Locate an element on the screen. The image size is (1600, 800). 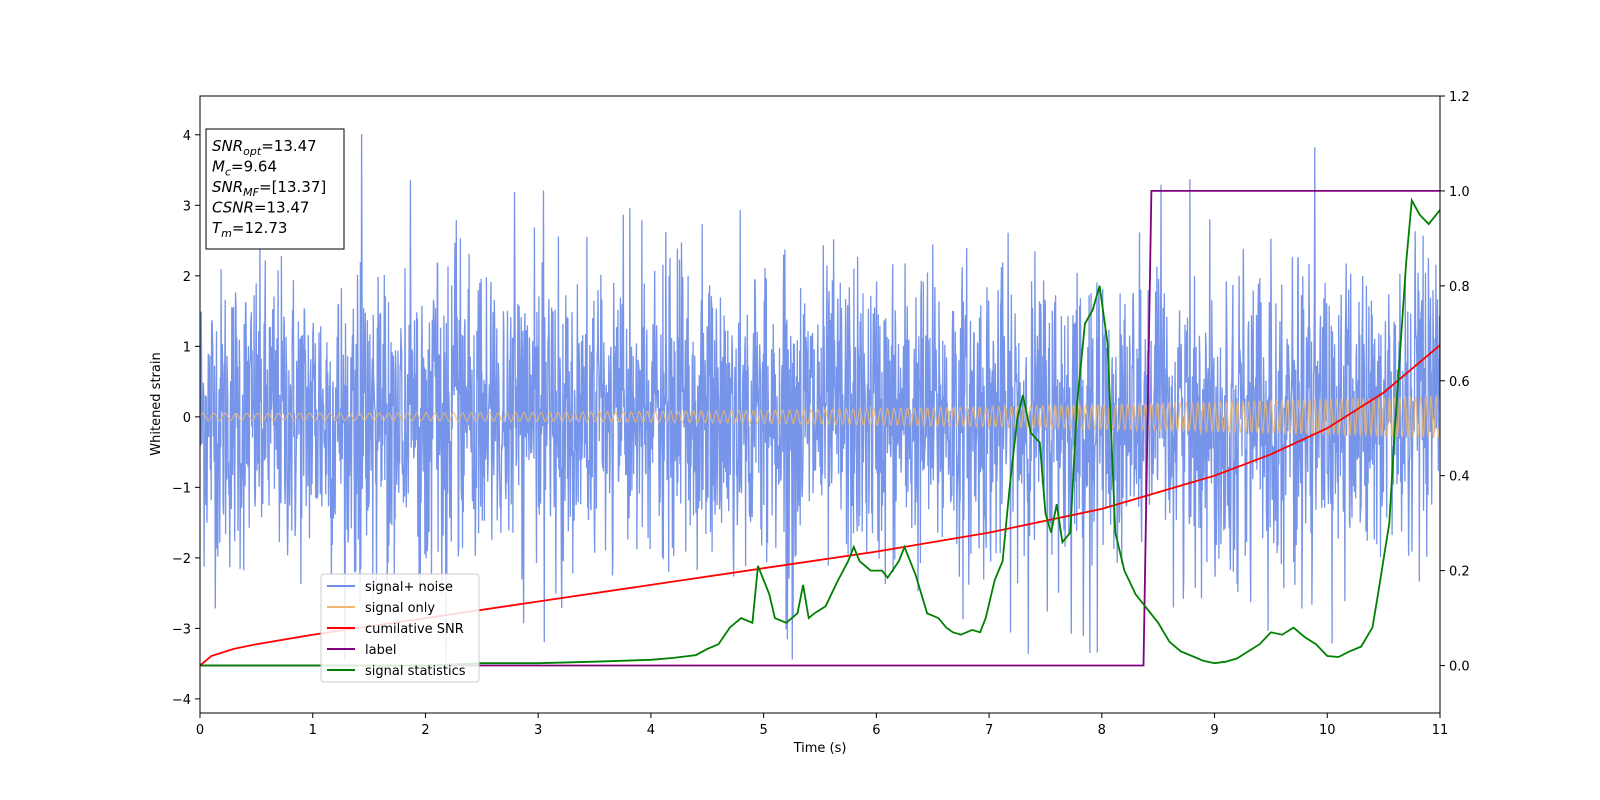
series-signal-only is located at coordinates (820, 416).